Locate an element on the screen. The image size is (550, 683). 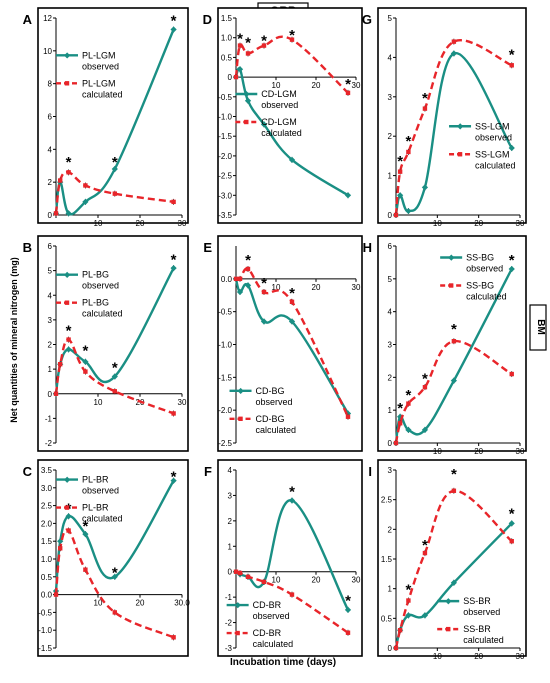
y-tick-label: 6 is located at coordinates (390, 246).